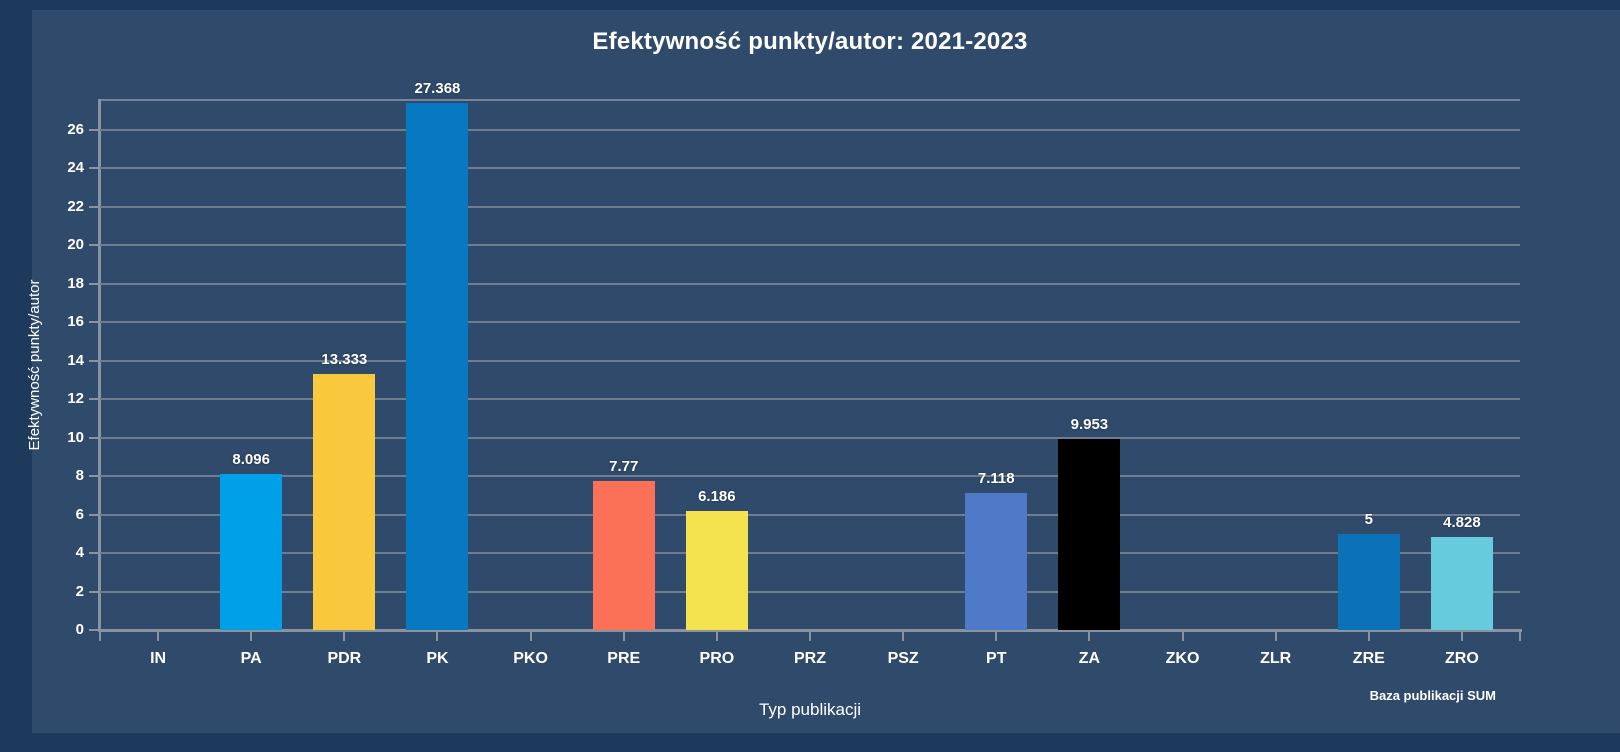  What do you see at coordinates (75, 322) in the screenshot?
I see `y-tick-label-16: 16` at bounding box center [75, 322].